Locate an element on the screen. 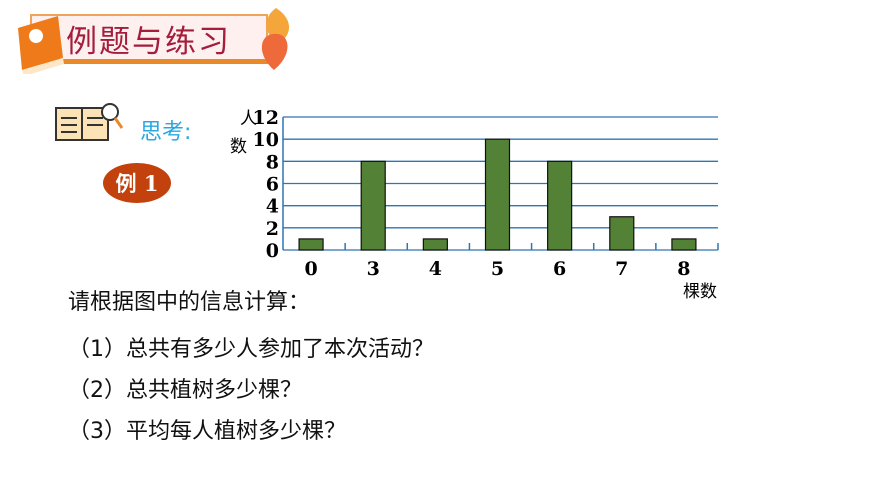 The height and width of the screenshot is (489, 870). x-tick-label: 5 is located at coordinates (497, 269).